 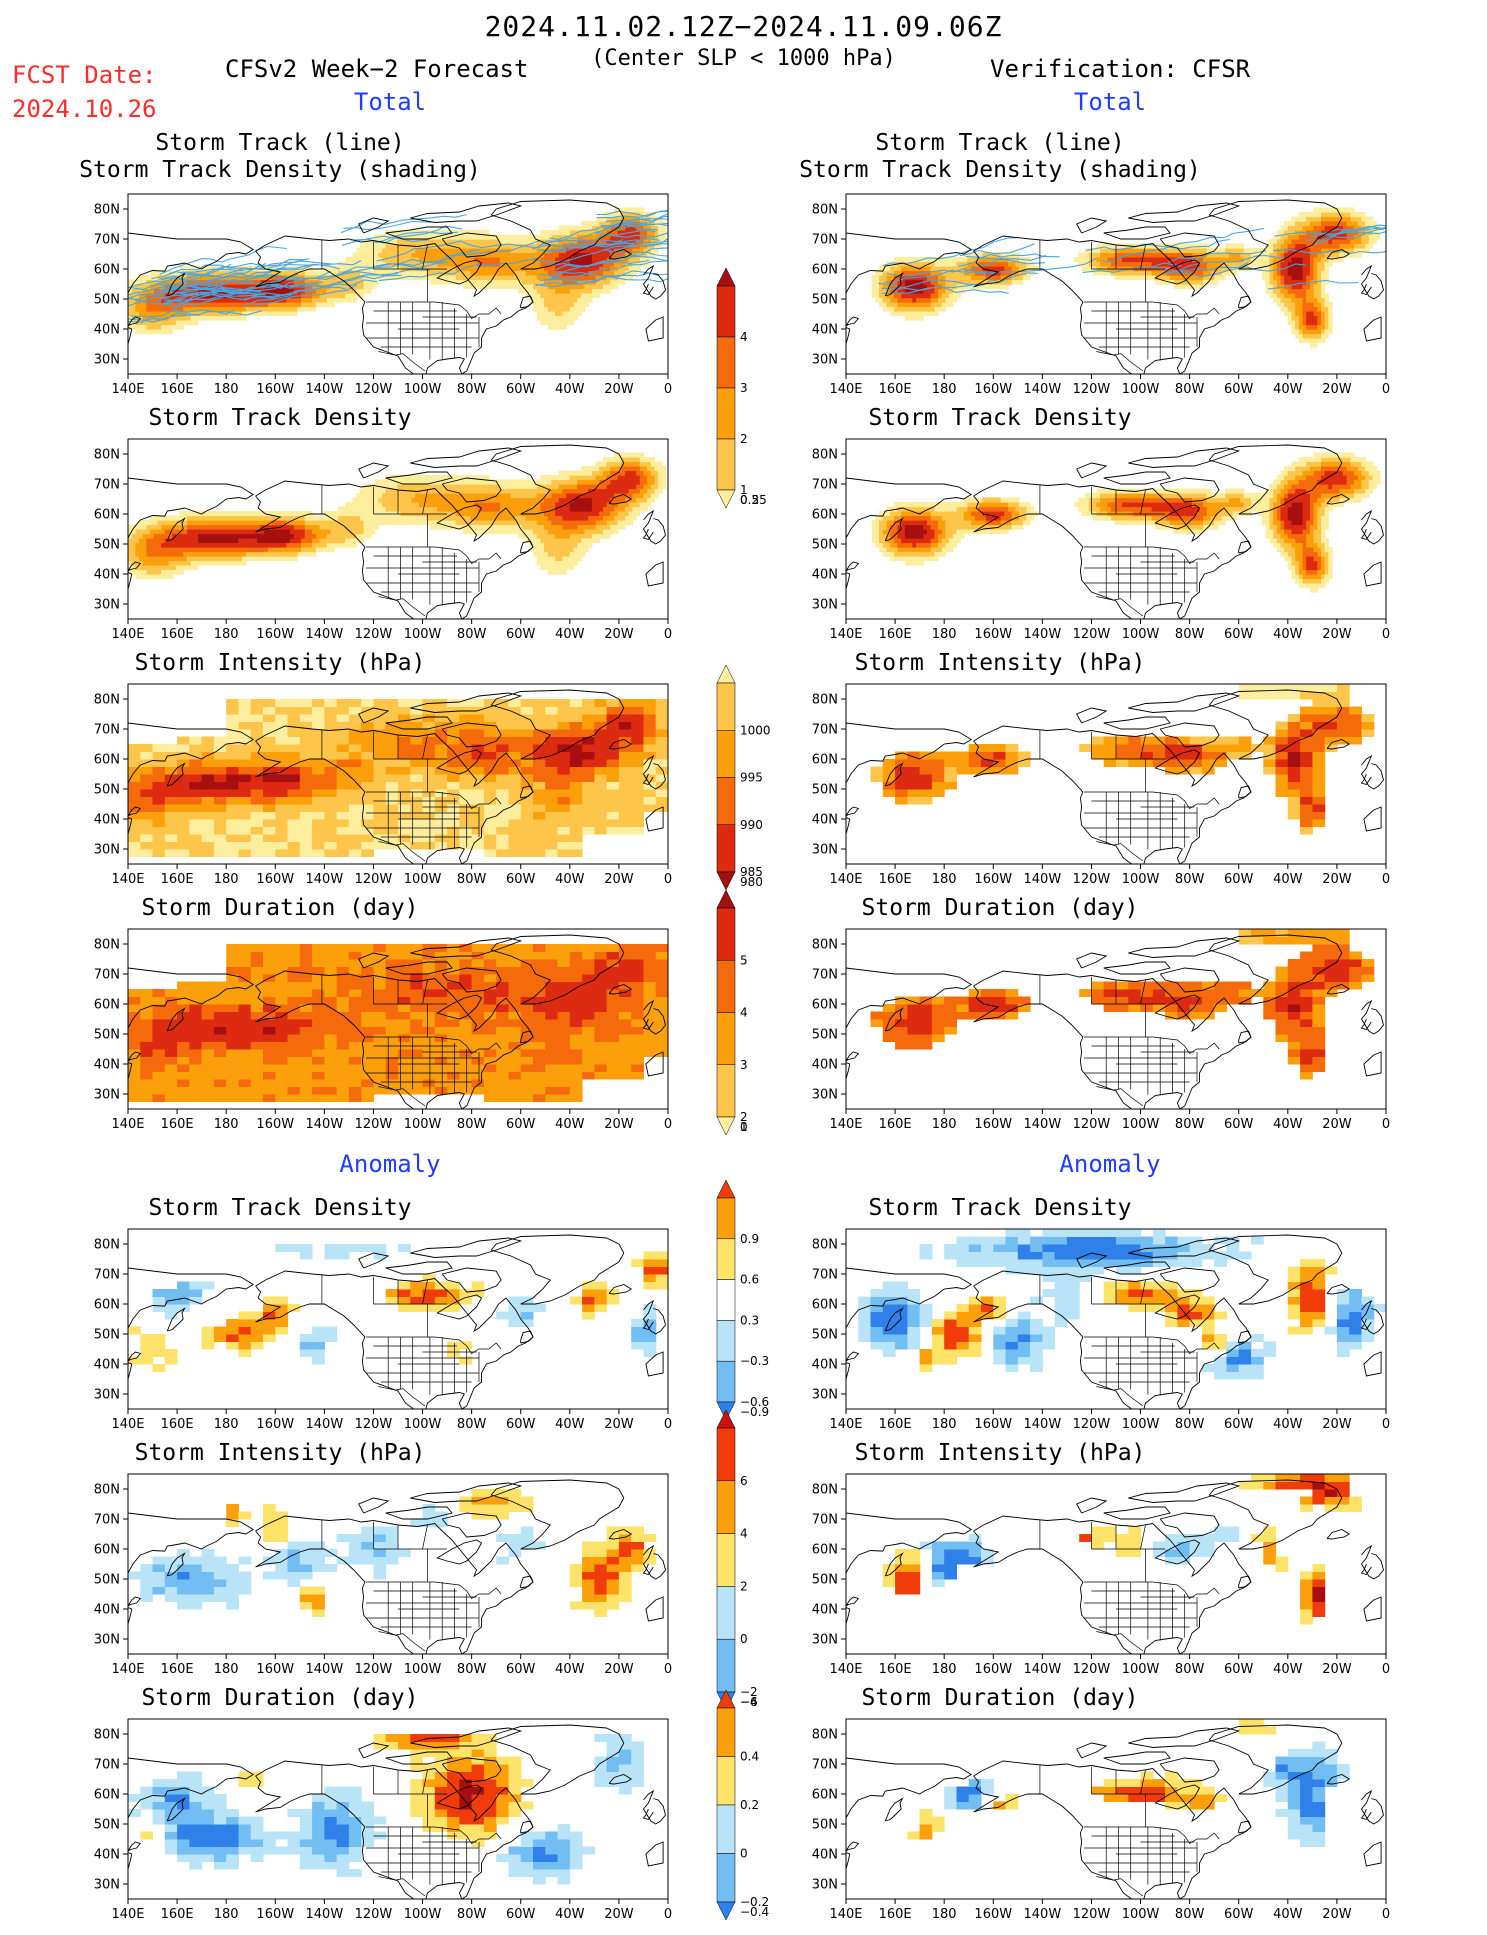 What do you see at coordinates (825, 360) in the screenshot?
I see `lat-tick-label: 30N` at bounding box center [825, 360].